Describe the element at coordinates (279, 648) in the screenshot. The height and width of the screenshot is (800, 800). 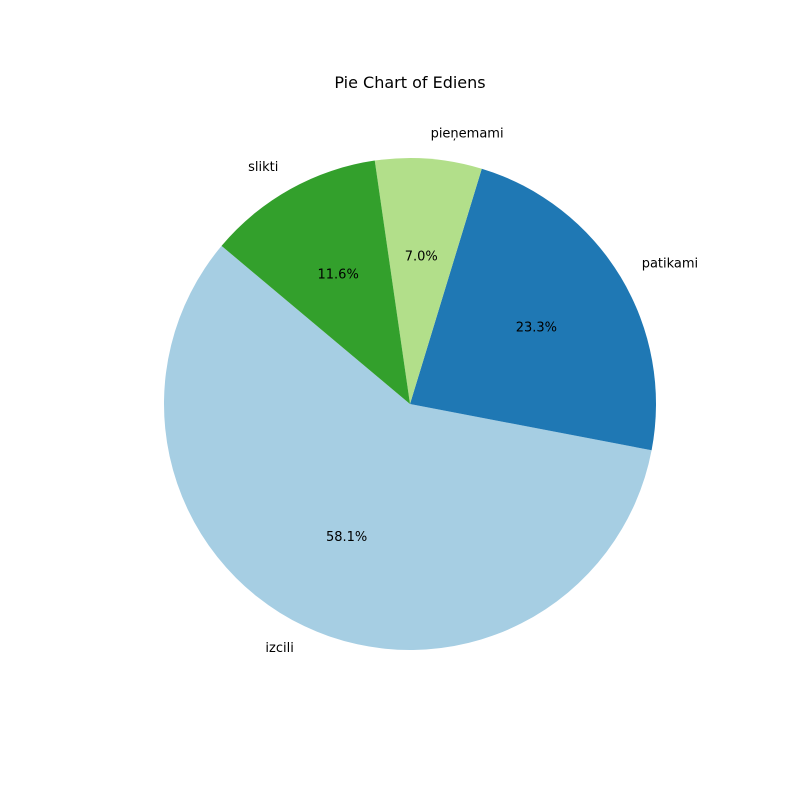
I see `slice-label-izcili: izcili` at that location.